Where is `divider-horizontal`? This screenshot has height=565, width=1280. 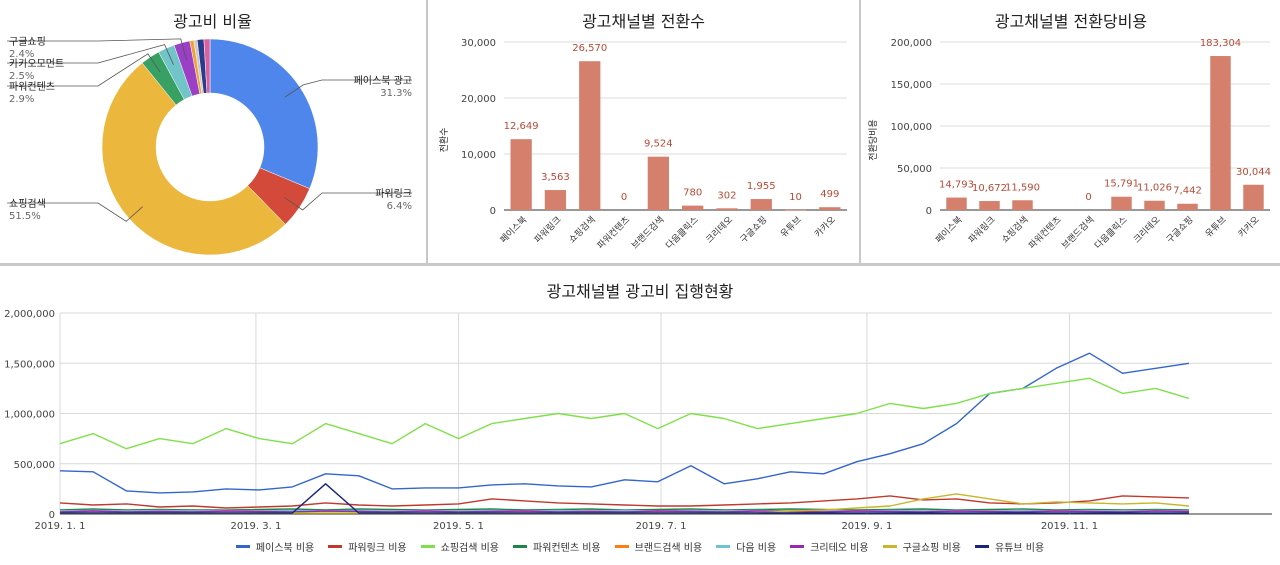
divider-horizontal is located at coordinates (640, 264).